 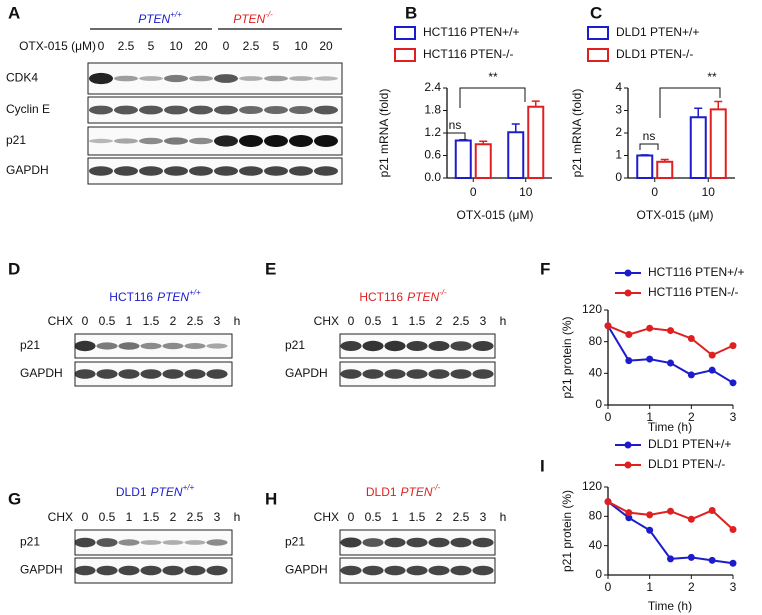 I want to click on legend-marker, so click(x=628, y=445).